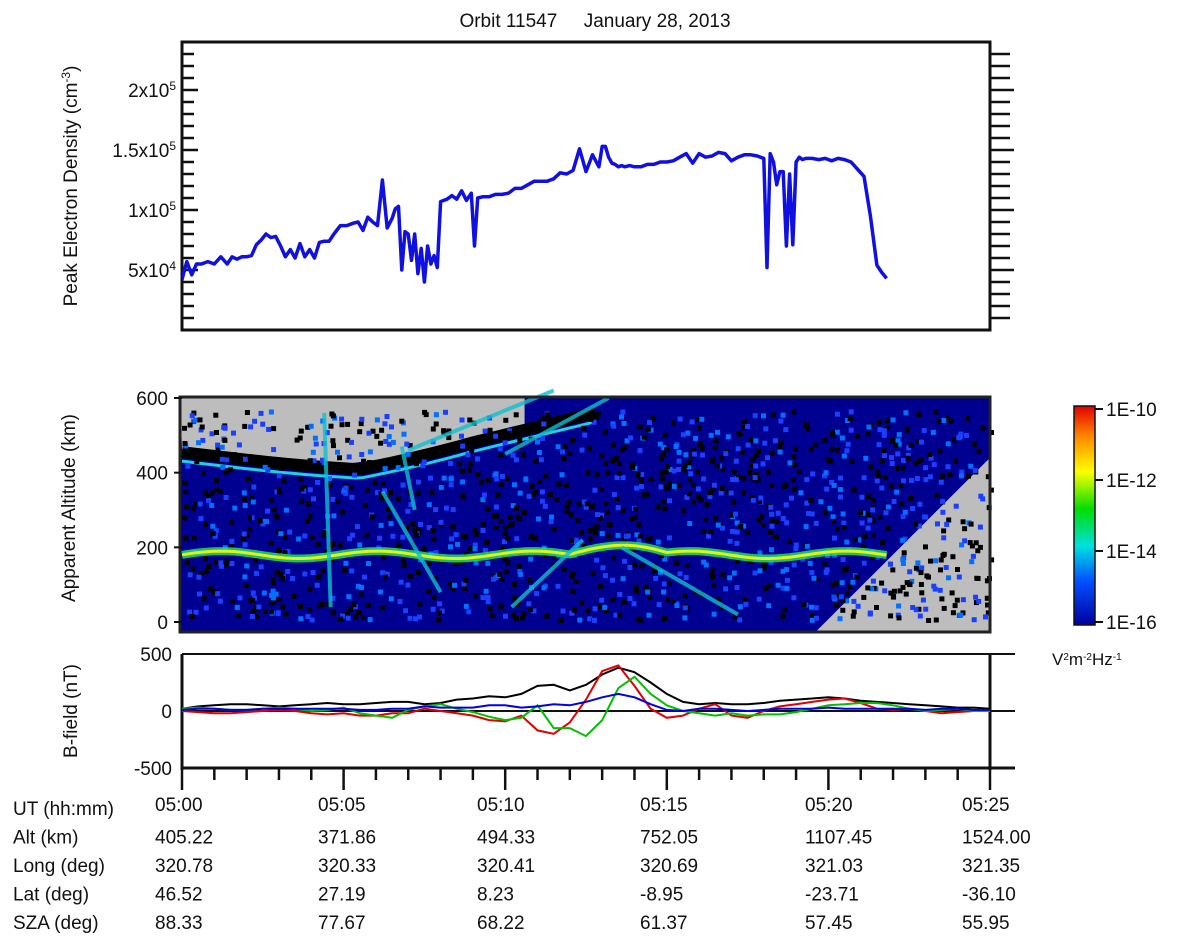  What do you see at coordinates (669, 838) in the screenshot?
I see `ephemeris-value: 752.05` at bounding box center [669, 838].